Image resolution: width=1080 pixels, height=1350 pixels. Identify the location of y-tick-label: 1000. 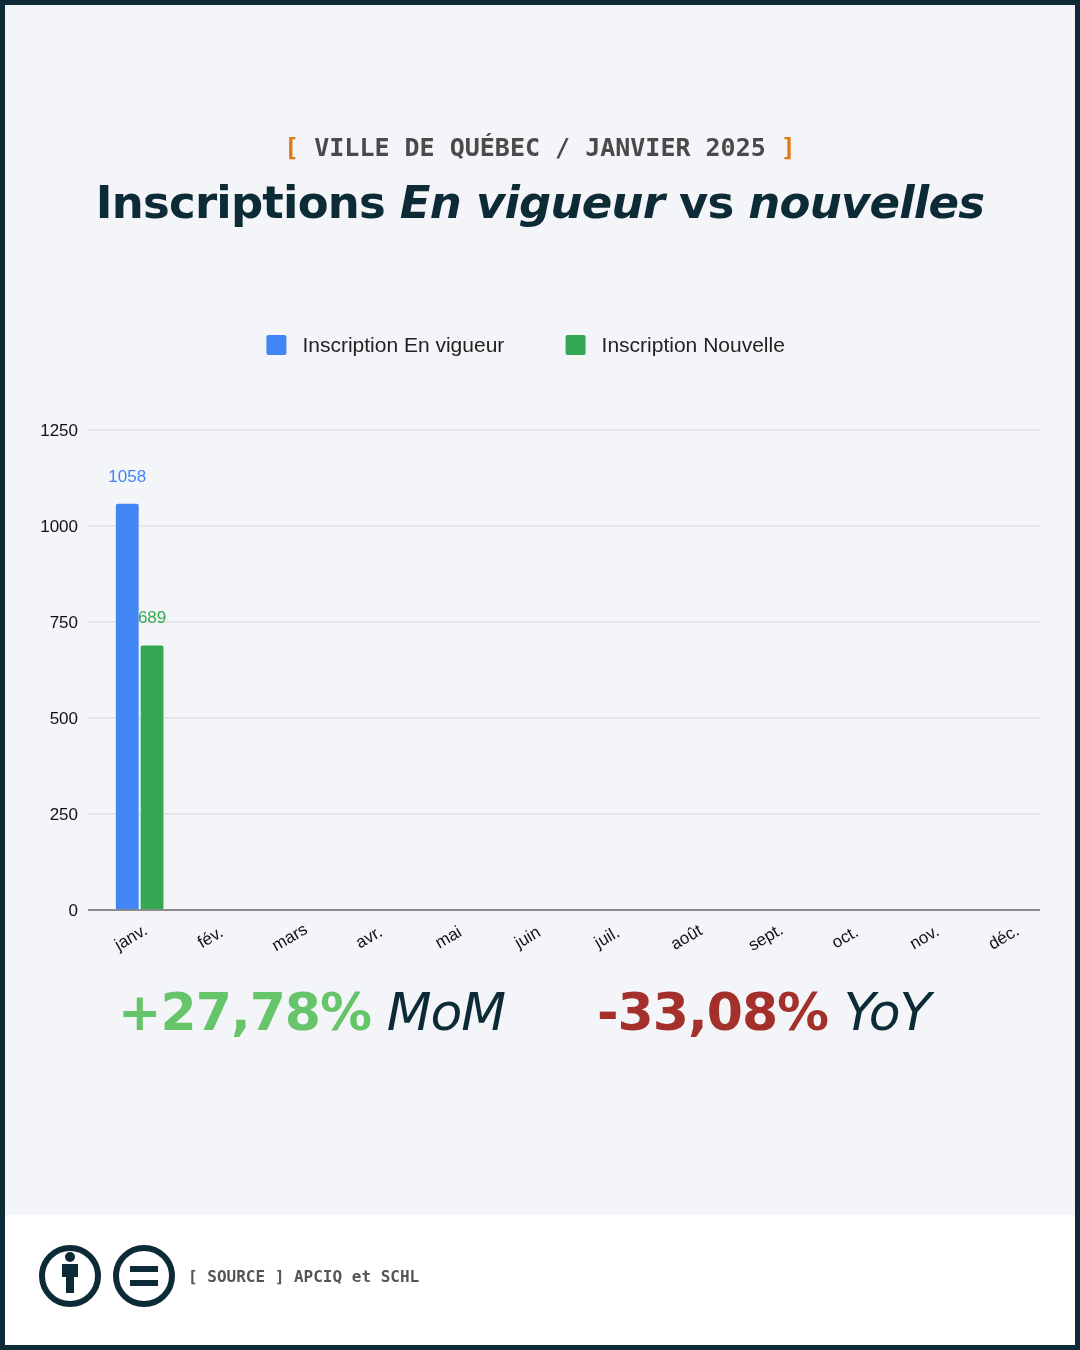
(59, 526).